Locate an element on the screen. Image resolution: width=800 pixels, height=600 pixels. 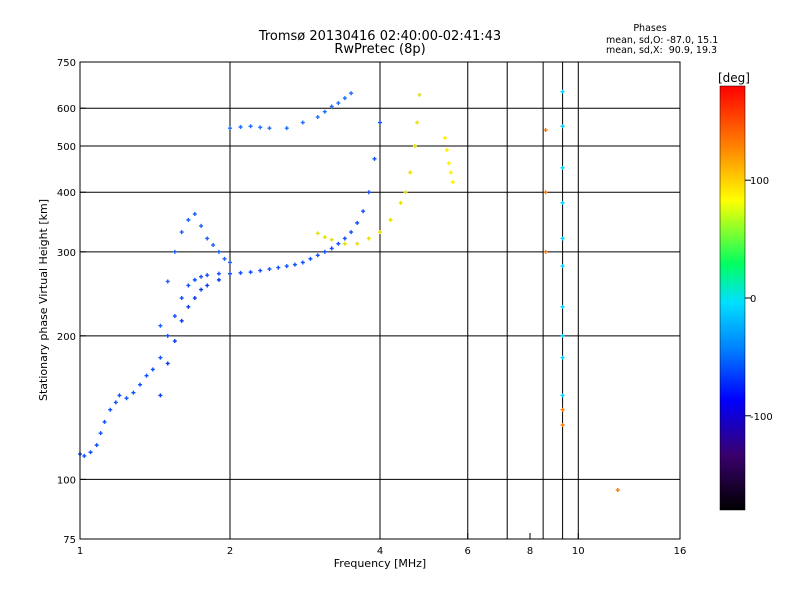
x-tick-label: 4 is located at coordinates (380, 551).